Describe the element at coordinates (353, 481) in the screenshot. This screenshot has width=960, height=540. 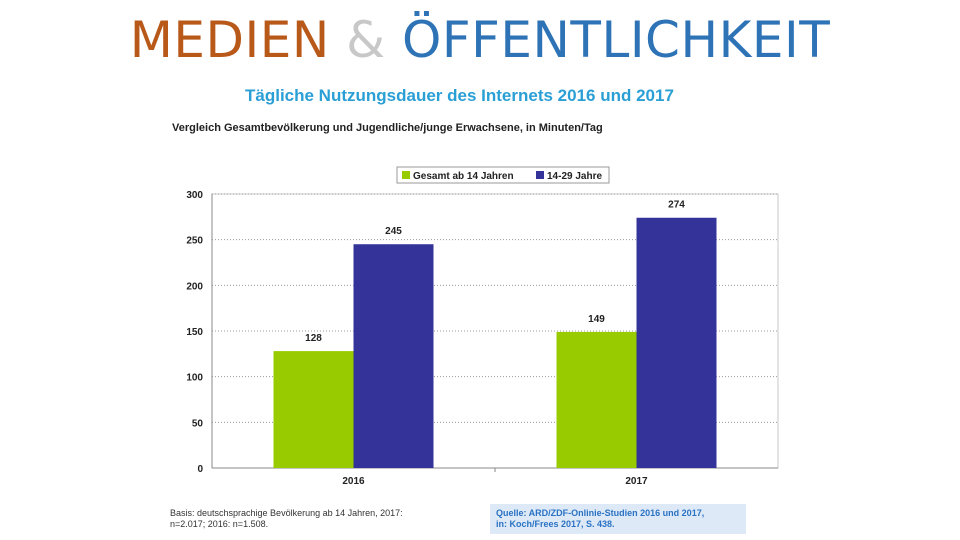
I see `x-tick-label-2016: 2016` at that location.